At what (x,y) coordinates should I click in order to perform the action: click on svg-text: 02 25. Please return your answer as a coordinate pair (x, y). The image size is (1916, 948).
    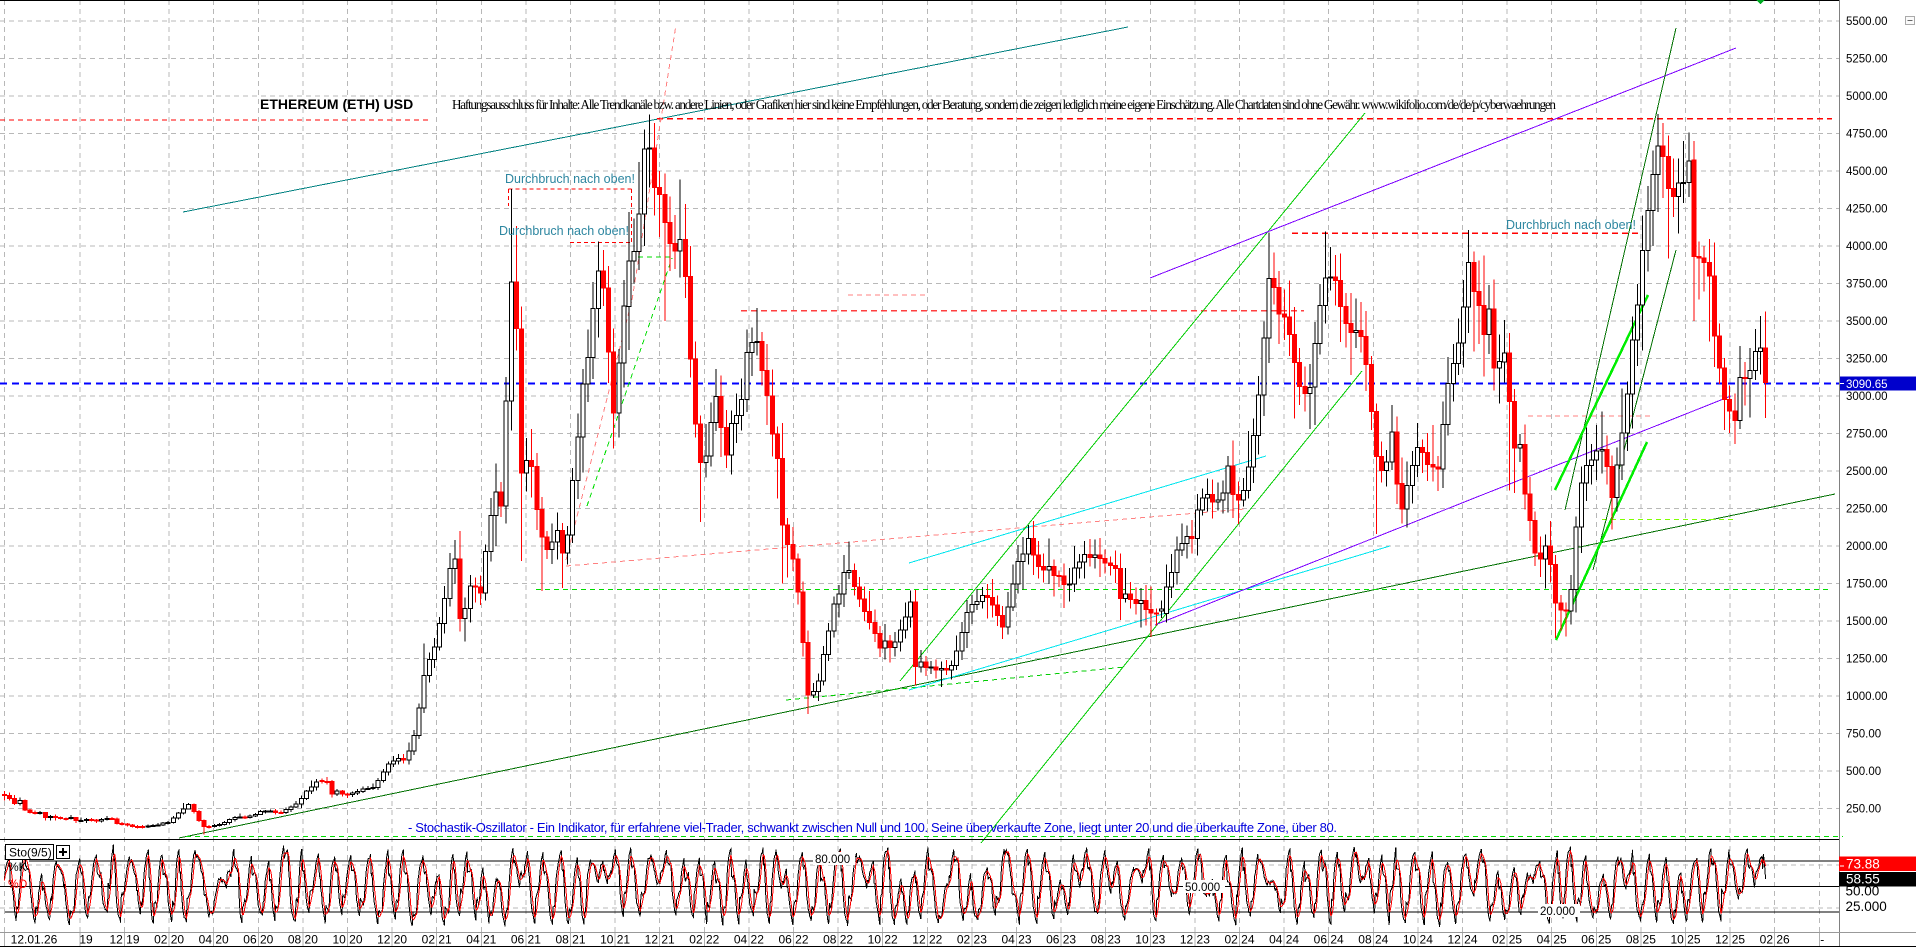
    Looking at the image, I should click on (1507, 940).